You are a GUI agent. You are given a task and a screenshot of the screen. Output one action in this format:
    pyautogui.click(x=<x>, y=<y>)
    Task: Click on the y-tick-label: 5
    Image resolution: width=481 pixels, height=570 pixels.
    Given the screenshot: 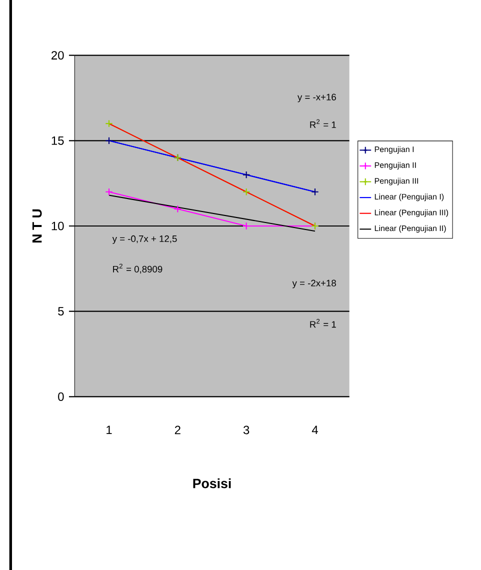 What is the action you would take?
    pyautogui.click(x=61, y=311)
    